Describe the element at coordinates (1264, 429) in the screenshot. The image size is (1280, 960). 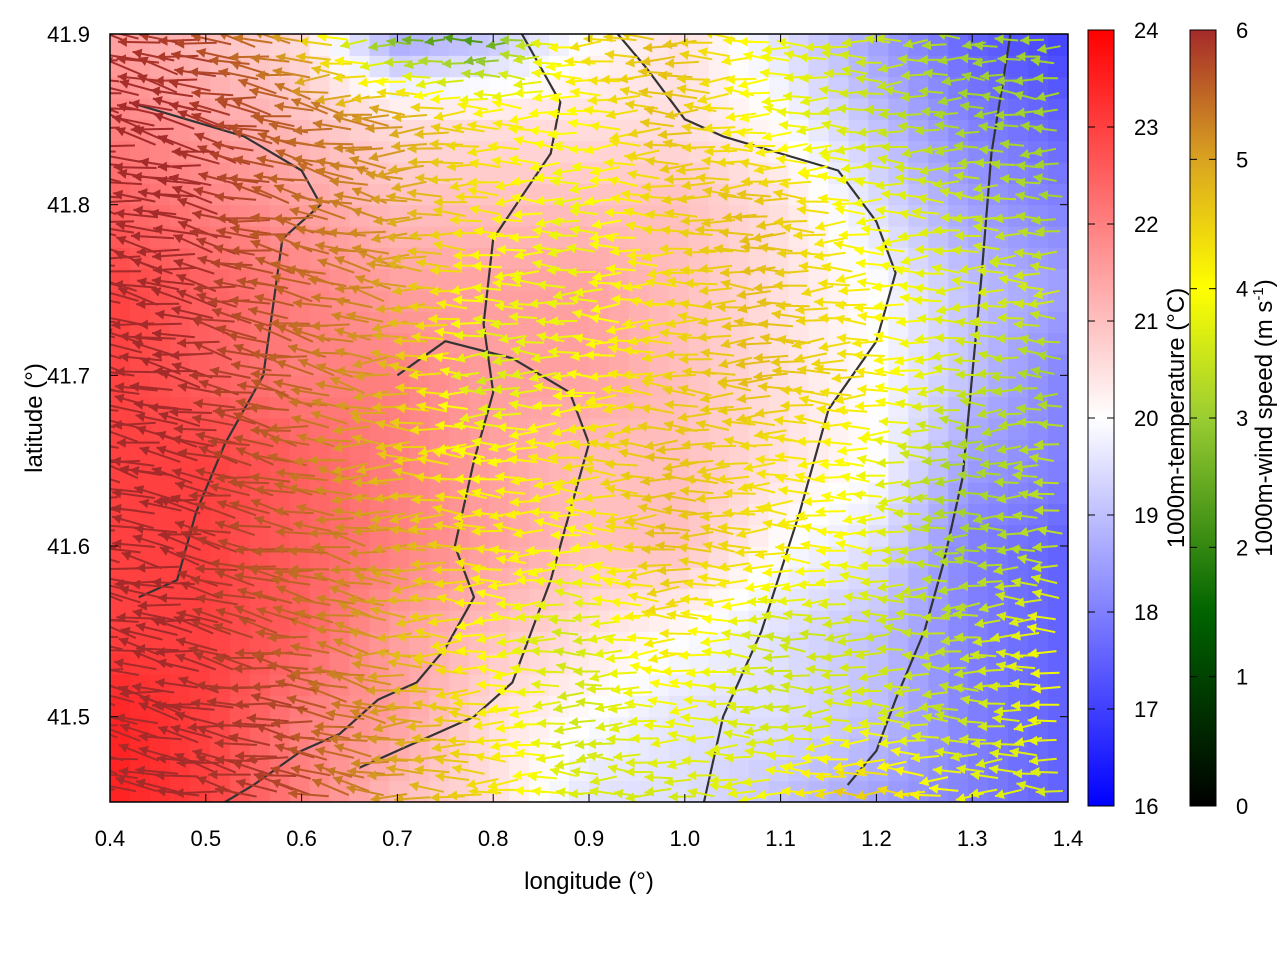
I see `wind-colorbar-label-main: 1000m-wind speed (m s` at that location.